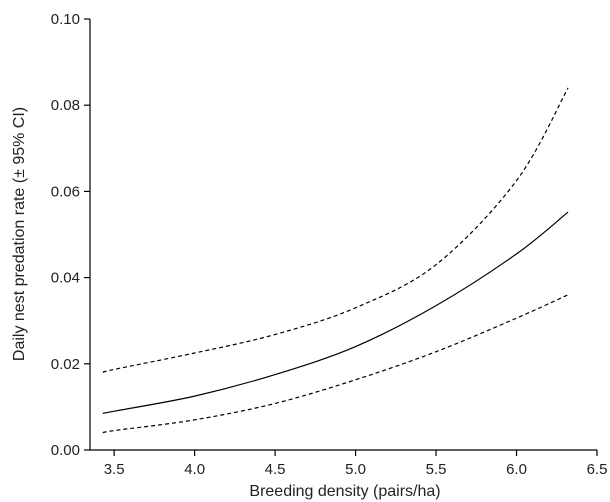  Describe the element at coordinates (344, 491) in the screenshot. I see `x-axis-title: Breeding density (pairs/ha)` at that location.